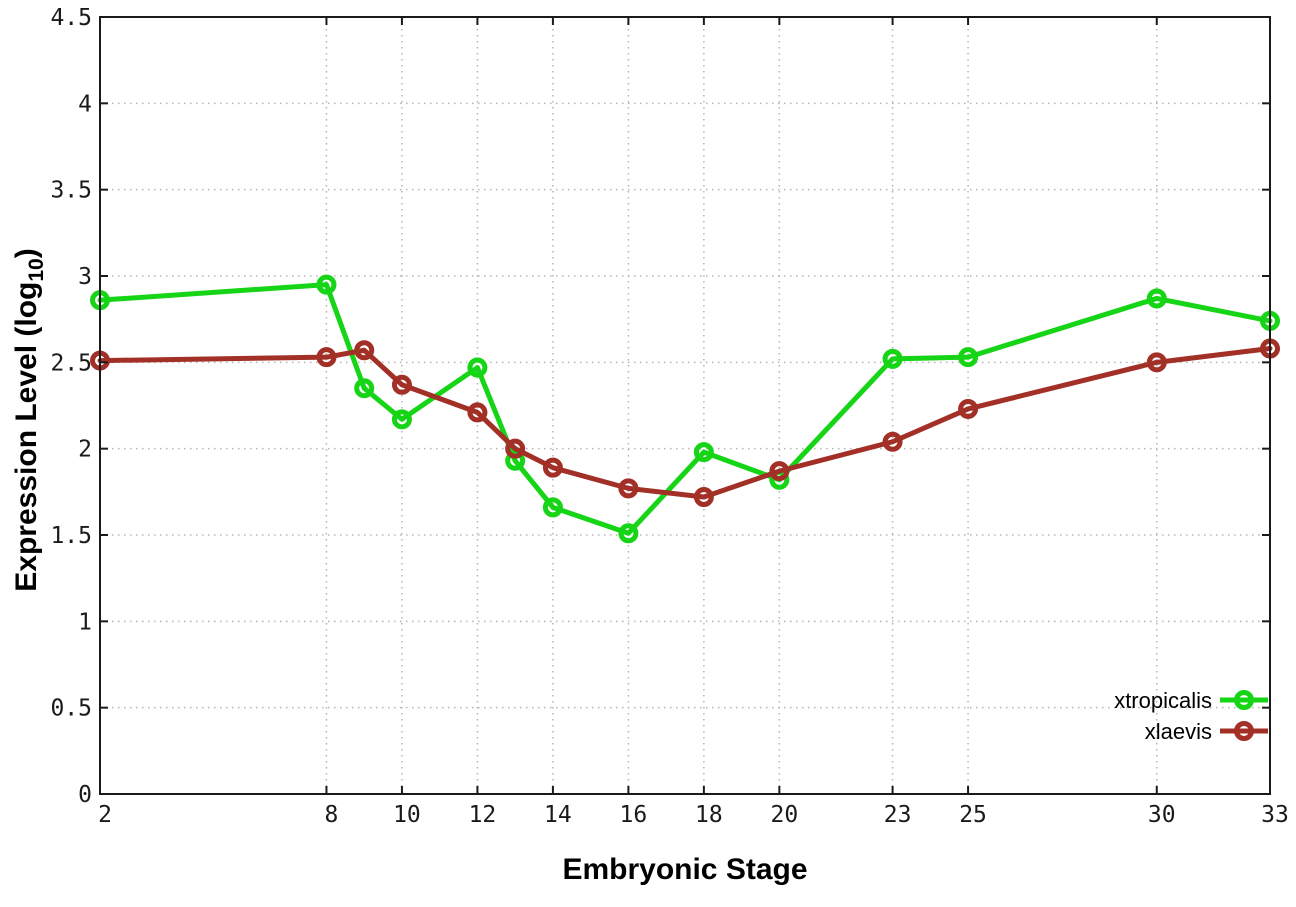  I want to click on svg-text: Expression Level (log10), so click(29, 419).